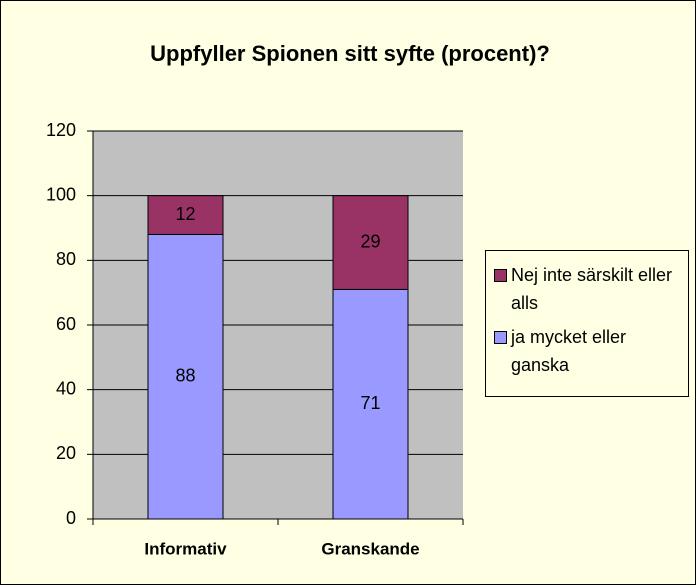 The image size is (696, 585). Describe the element at coordinates (569, 351) in the screenshot. I see `legend-label: ja mycket eller ganska` at that location.